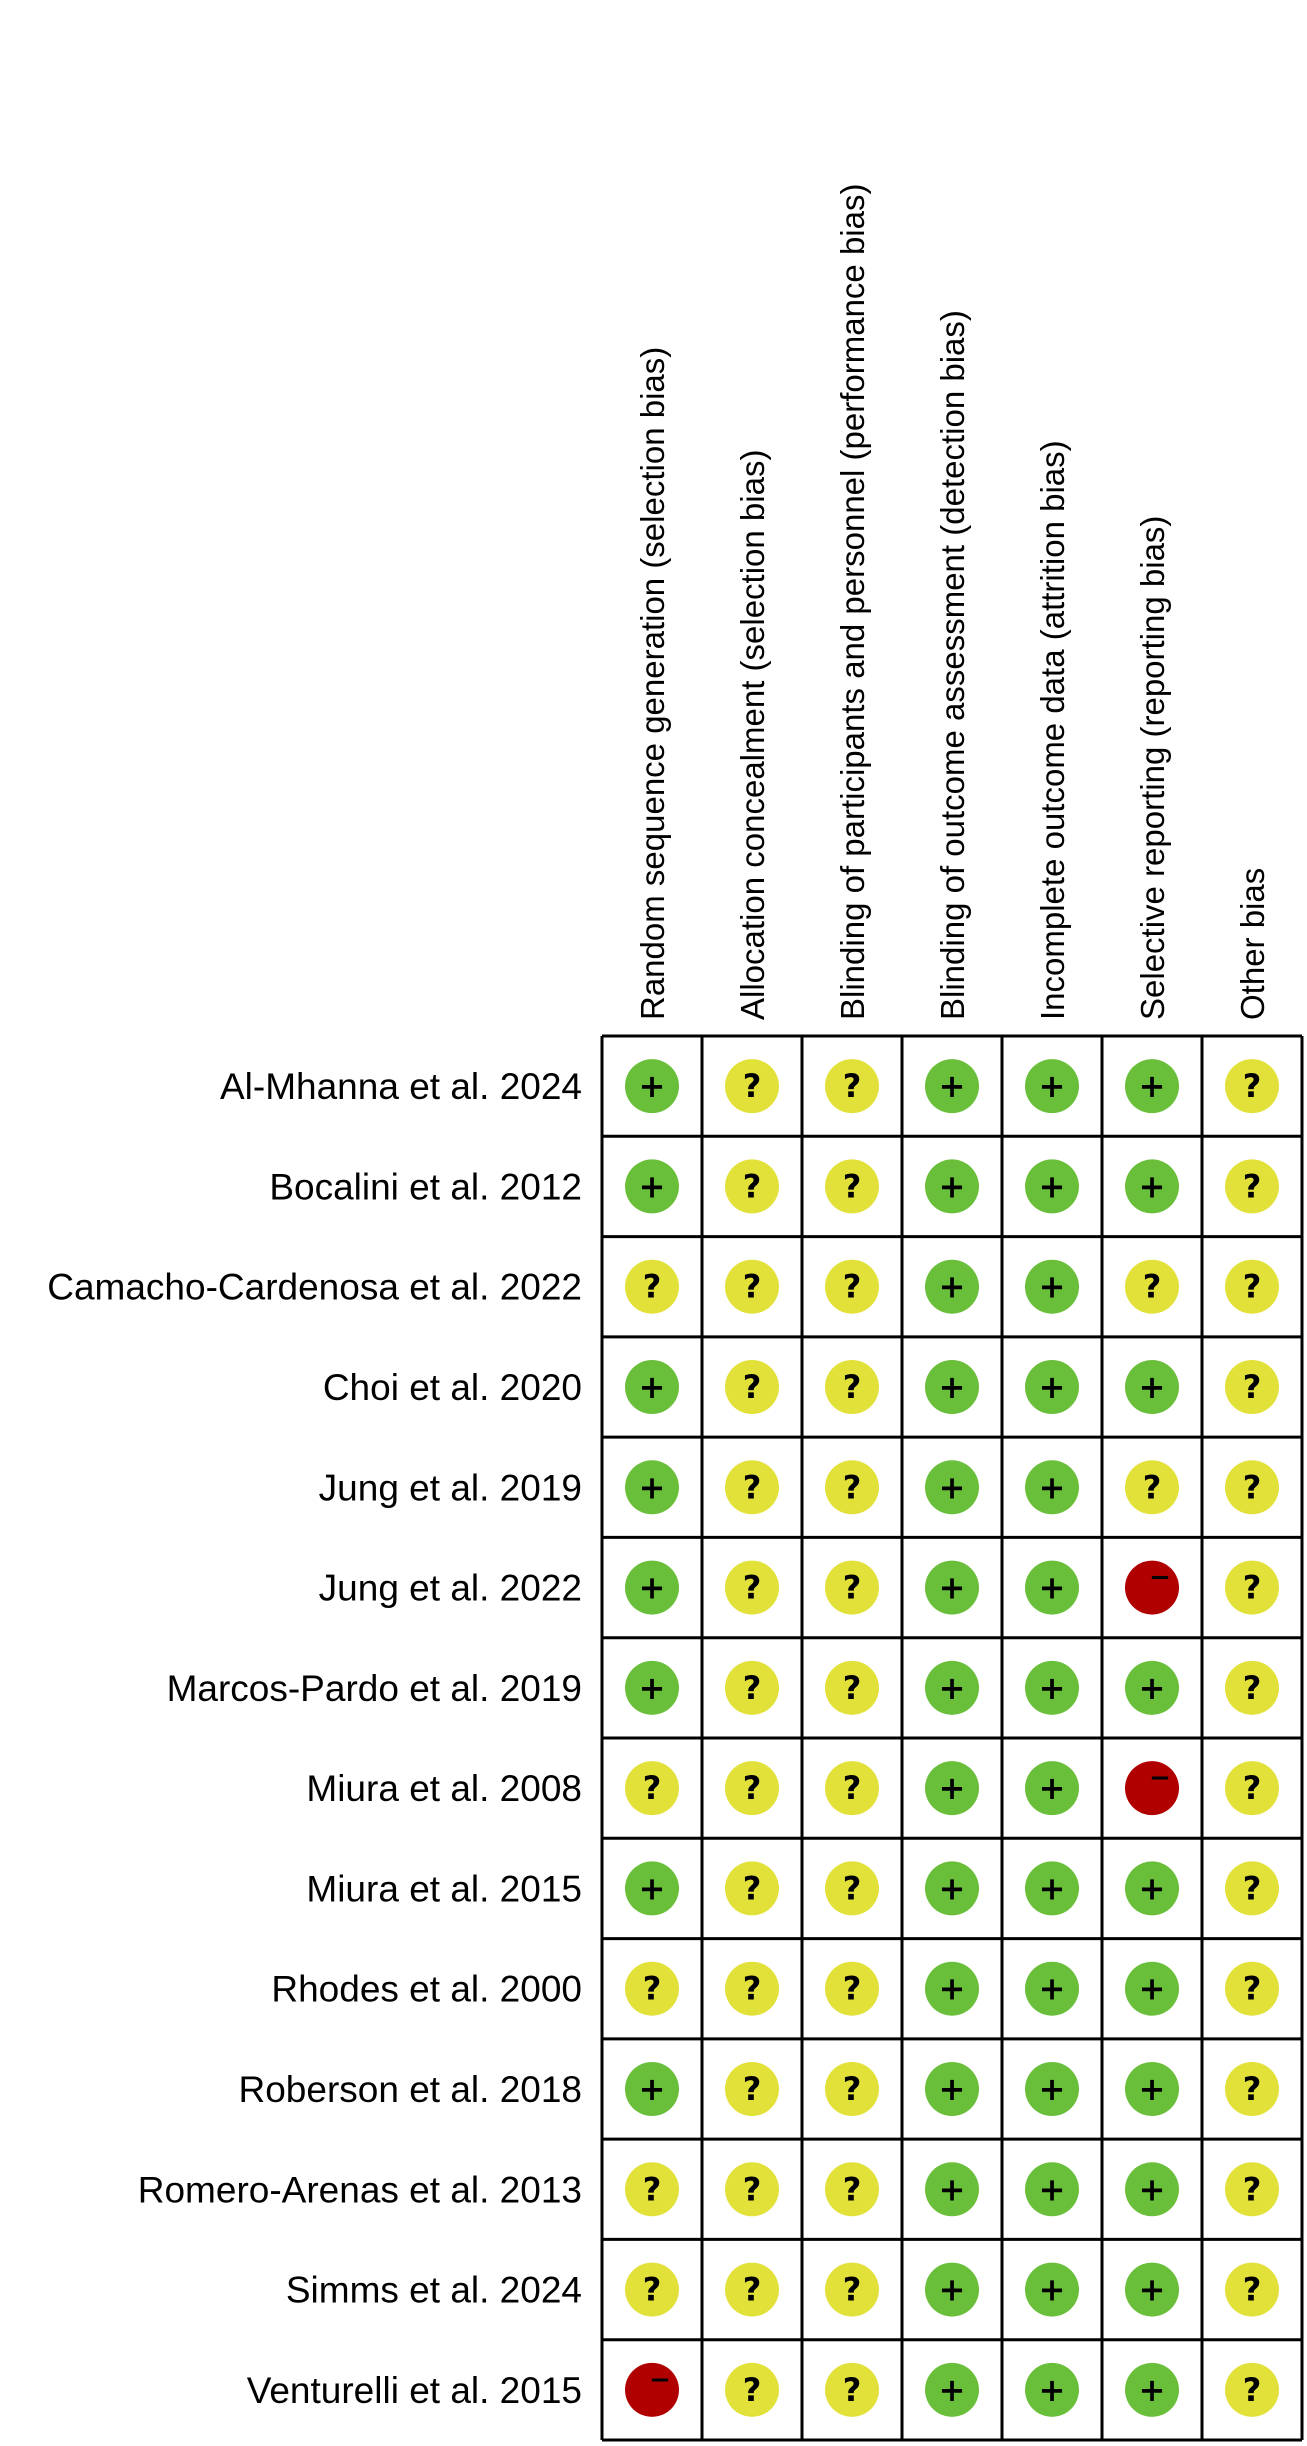 The width and height of the screenshot is (1307, 2446). Describe the element at coordinates (852, 1387) in the screenshot. I see `cell-choi-et-al-2020-col-3: ?` at that location.